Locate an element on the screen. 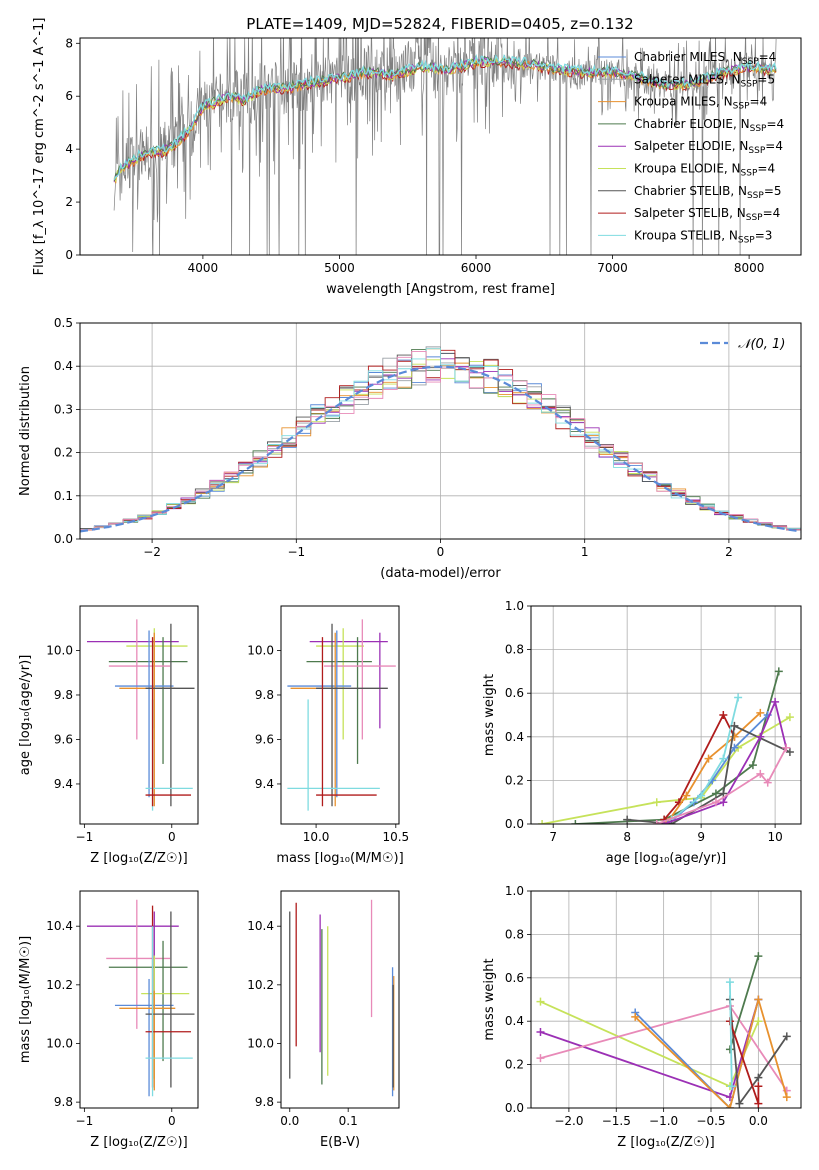  legend-label: Chabrier ELODIE, NSSP=4 is located at coordinates (709, 125).